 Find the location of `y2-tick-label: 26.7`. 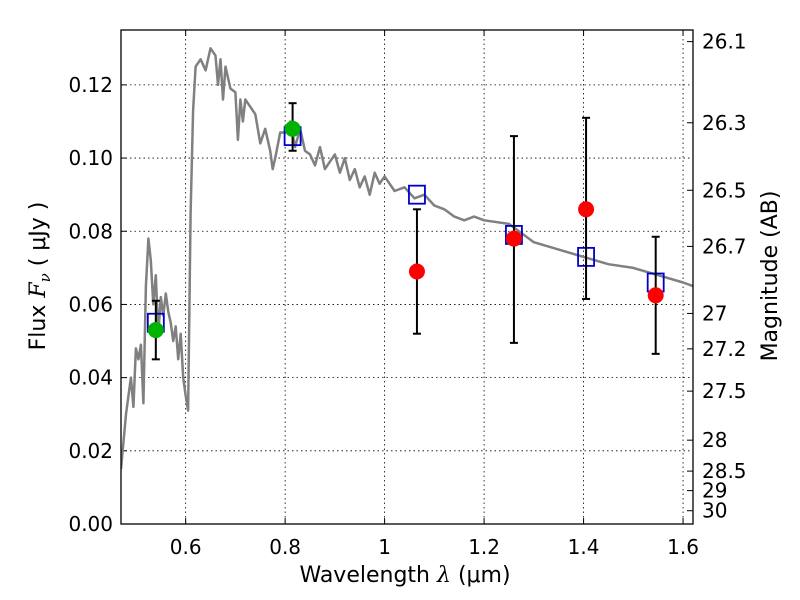

y2-tick-label: 26.7 is located at coordinates (724, 246).